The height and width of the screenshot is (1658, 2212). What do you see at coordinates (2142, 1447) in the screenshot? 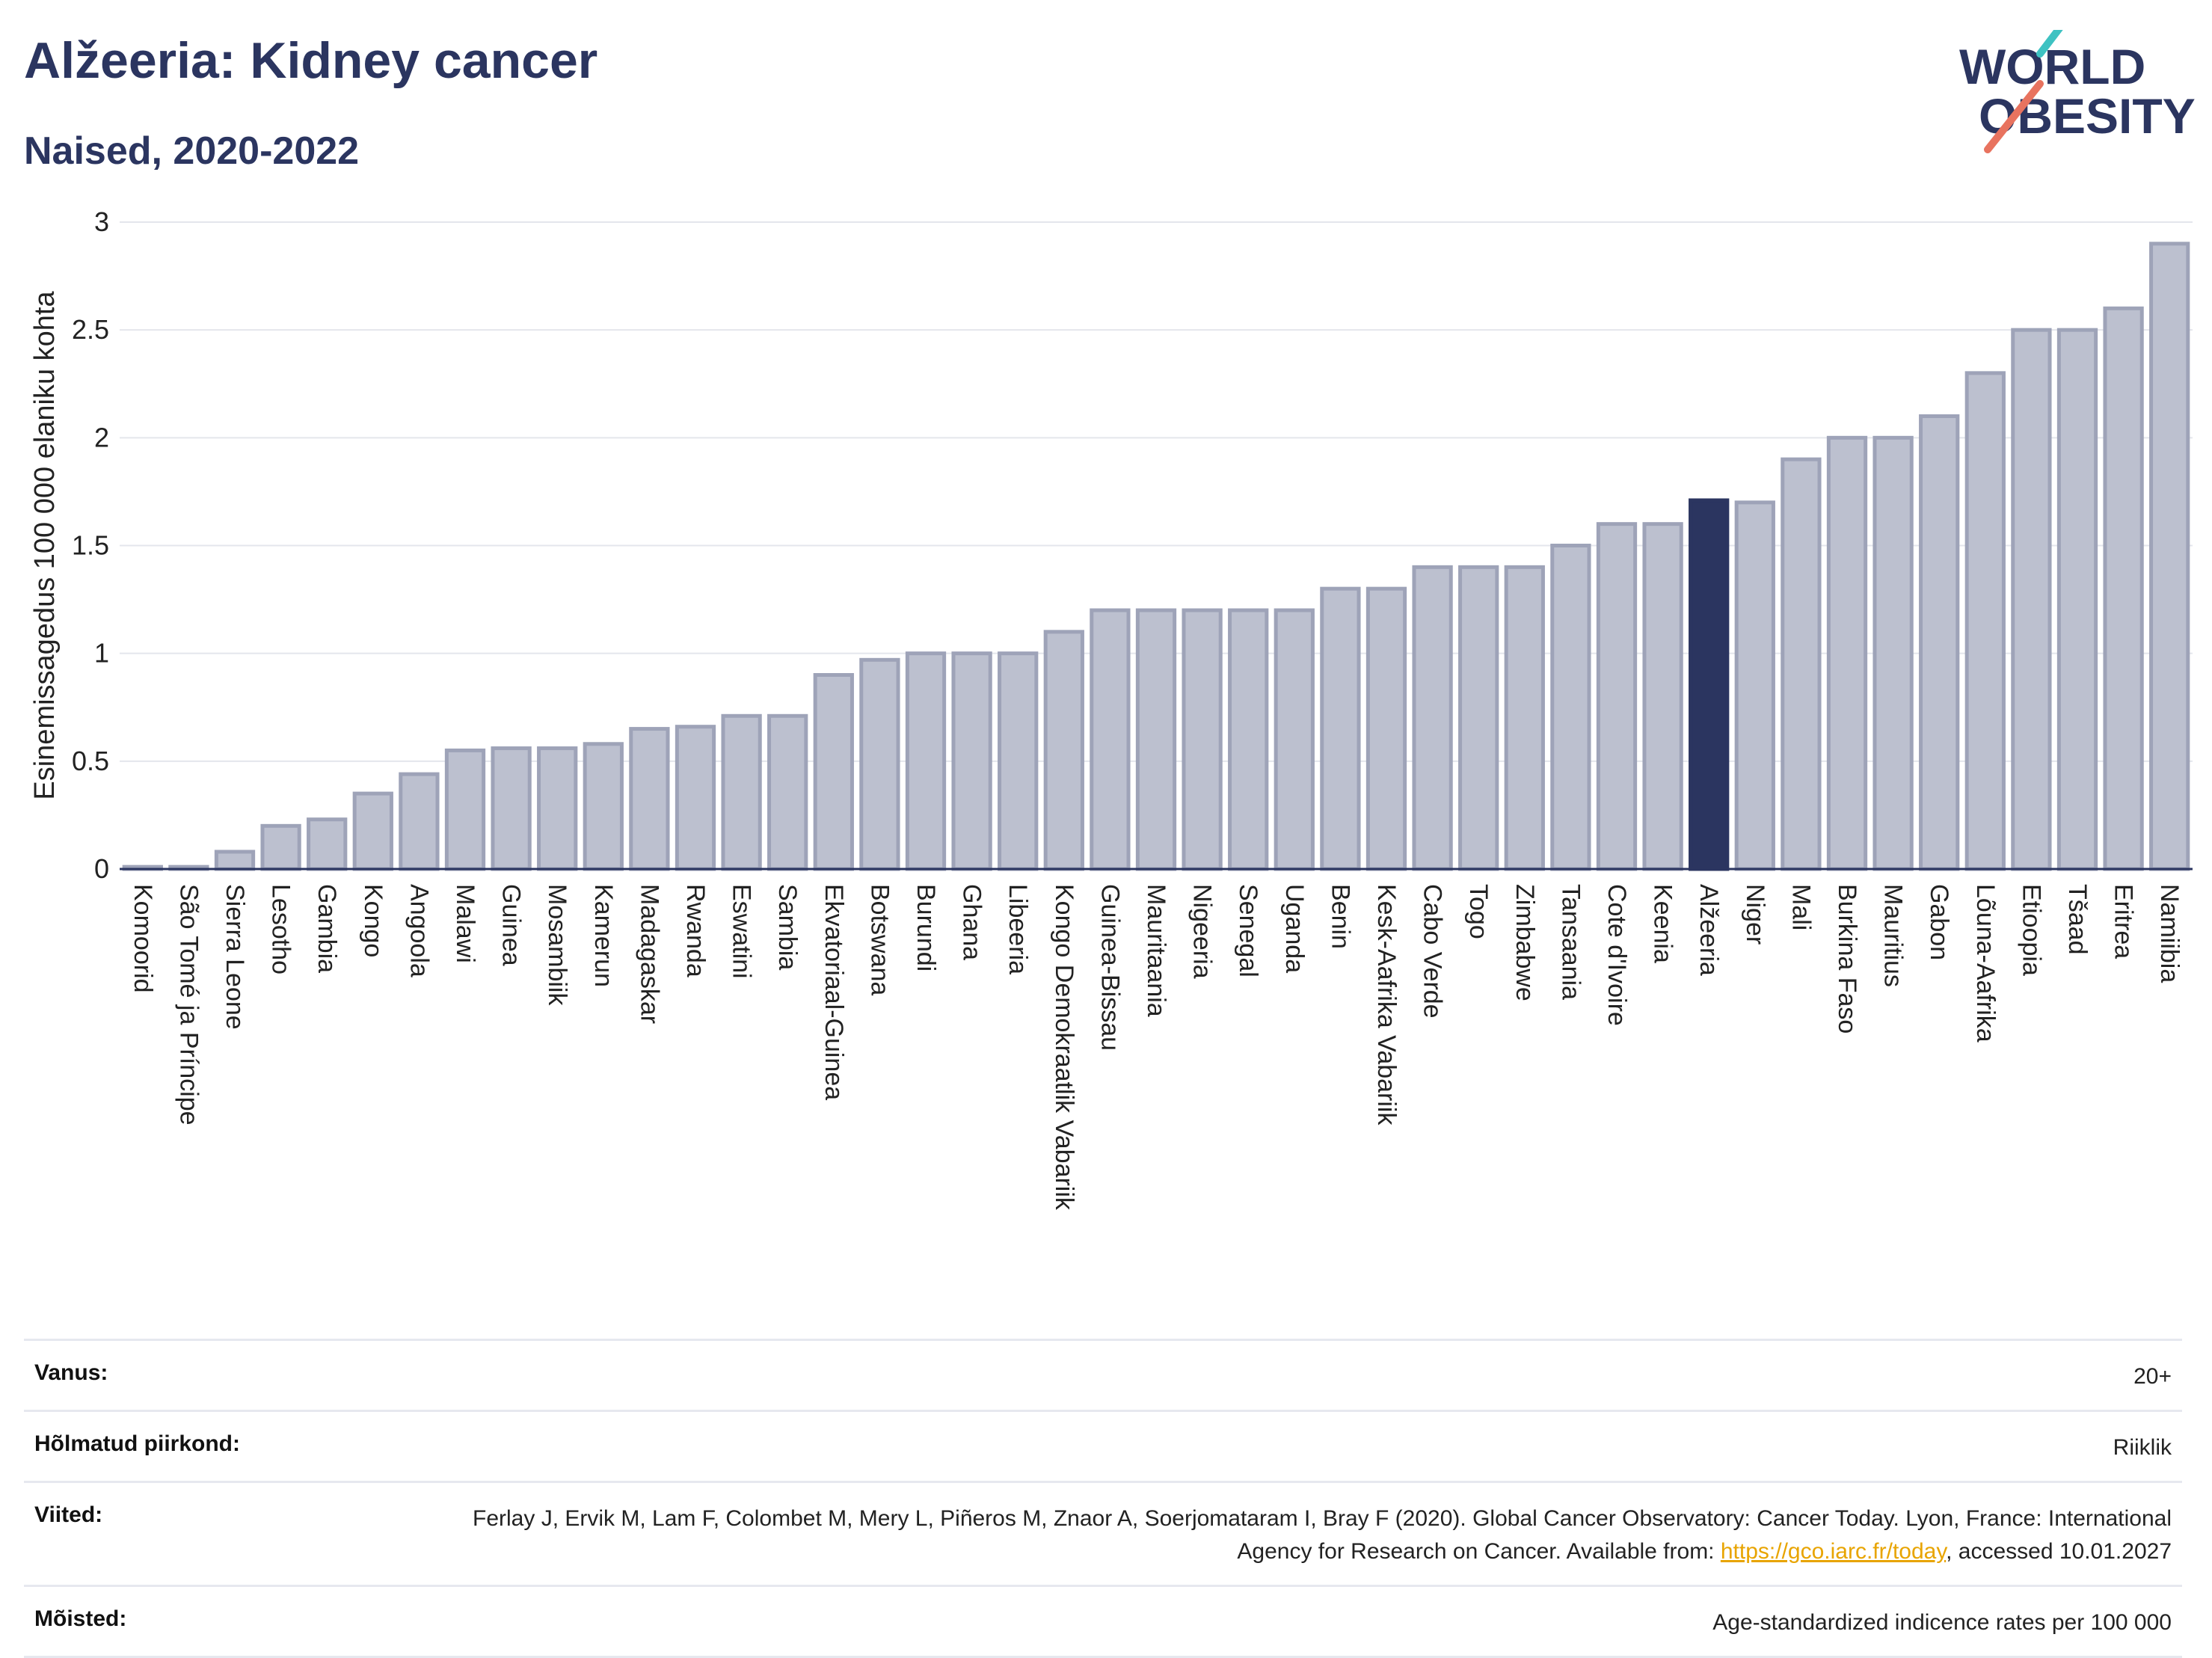
I see `meta-value: Riiklik` at bounding box center [2142, 1447].